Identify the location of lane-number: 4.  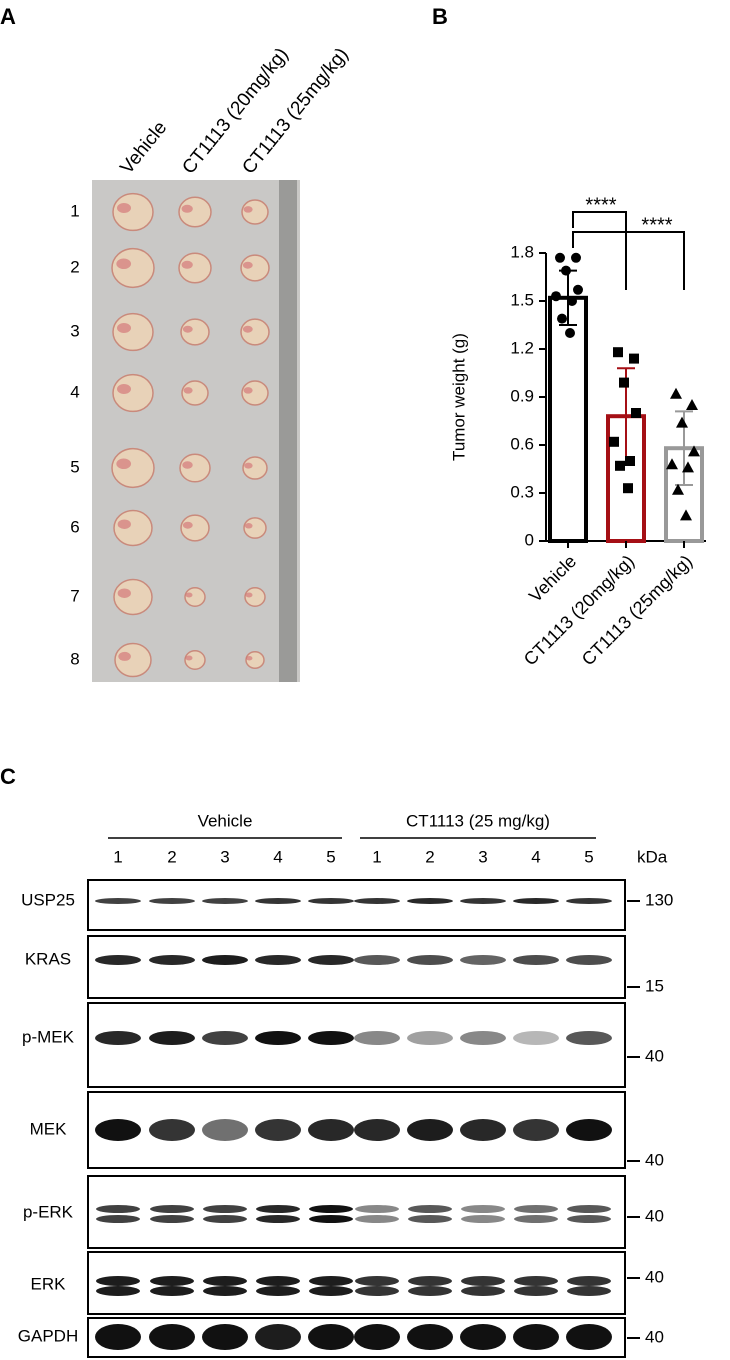
(535, 856).